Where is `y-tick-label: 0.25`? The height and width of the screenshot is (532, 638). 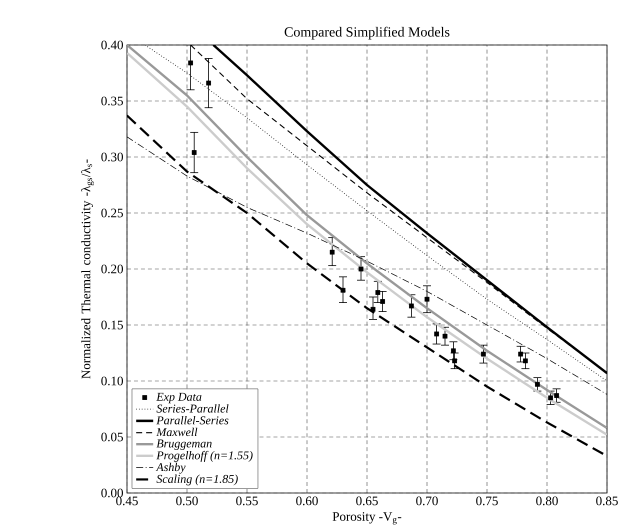
y-tick-label: 0.25 is located at coordinates (112, 213).